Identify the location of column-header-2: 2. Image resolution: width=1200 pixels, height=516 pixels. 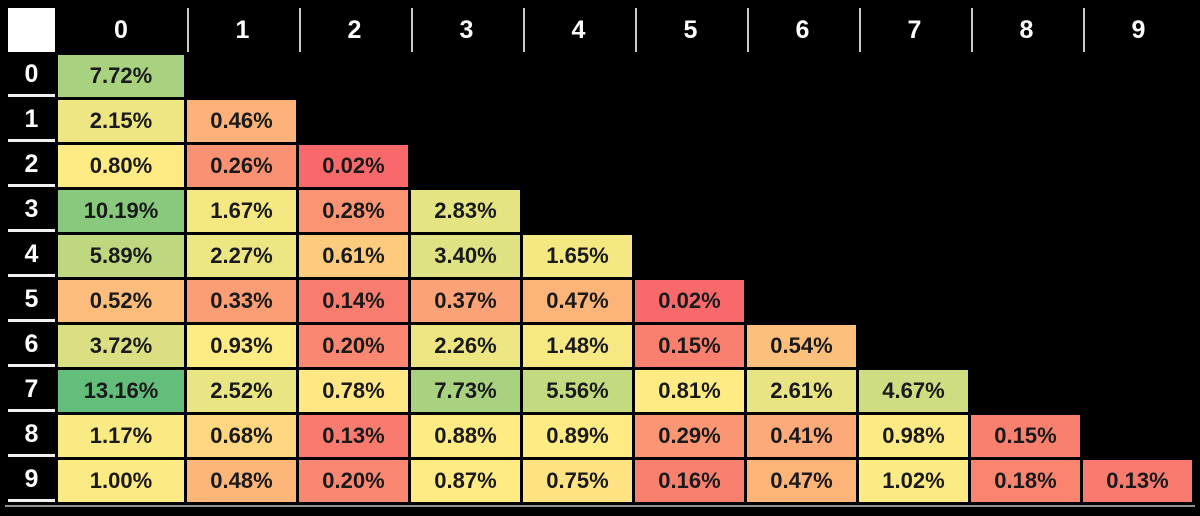
(353, 30).